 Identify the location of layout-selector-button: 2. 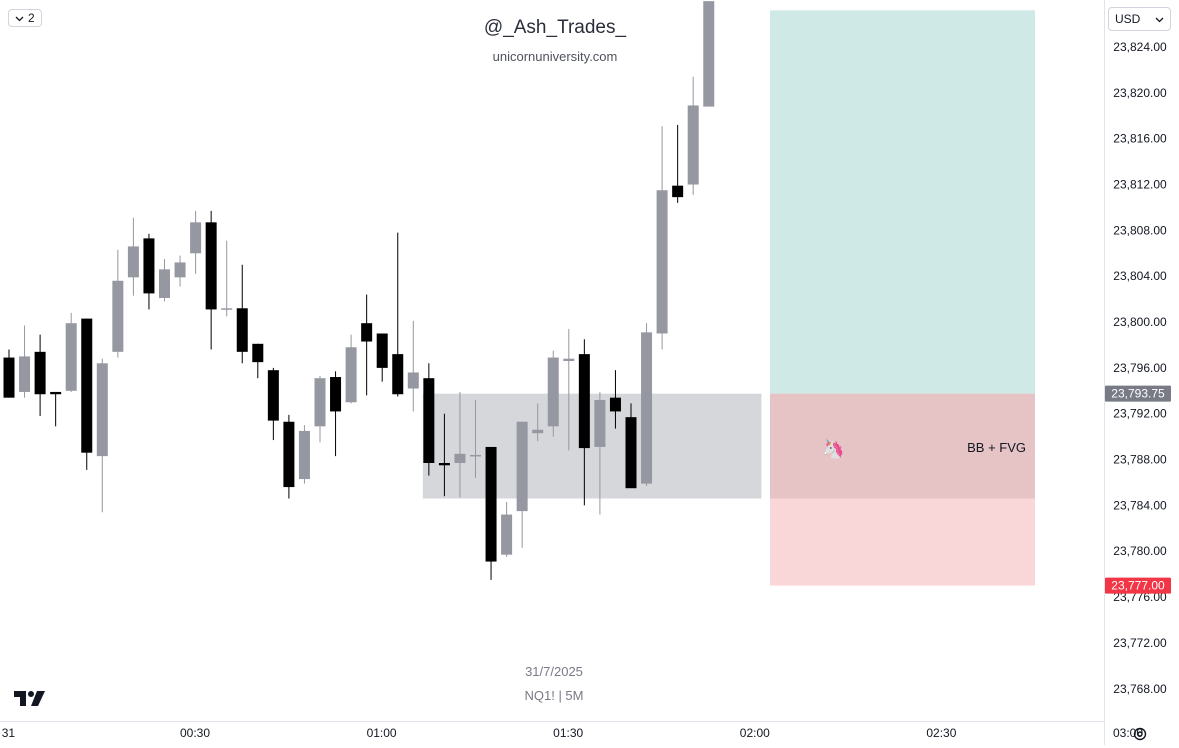
(25, 18).